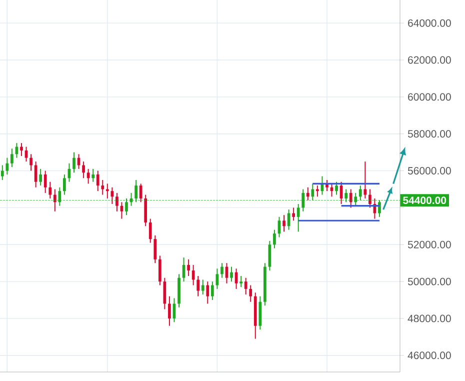  Describe the element at coordinates (429, 134) in the screenshot. I see `y-tick-label: 58000.00` at that location.